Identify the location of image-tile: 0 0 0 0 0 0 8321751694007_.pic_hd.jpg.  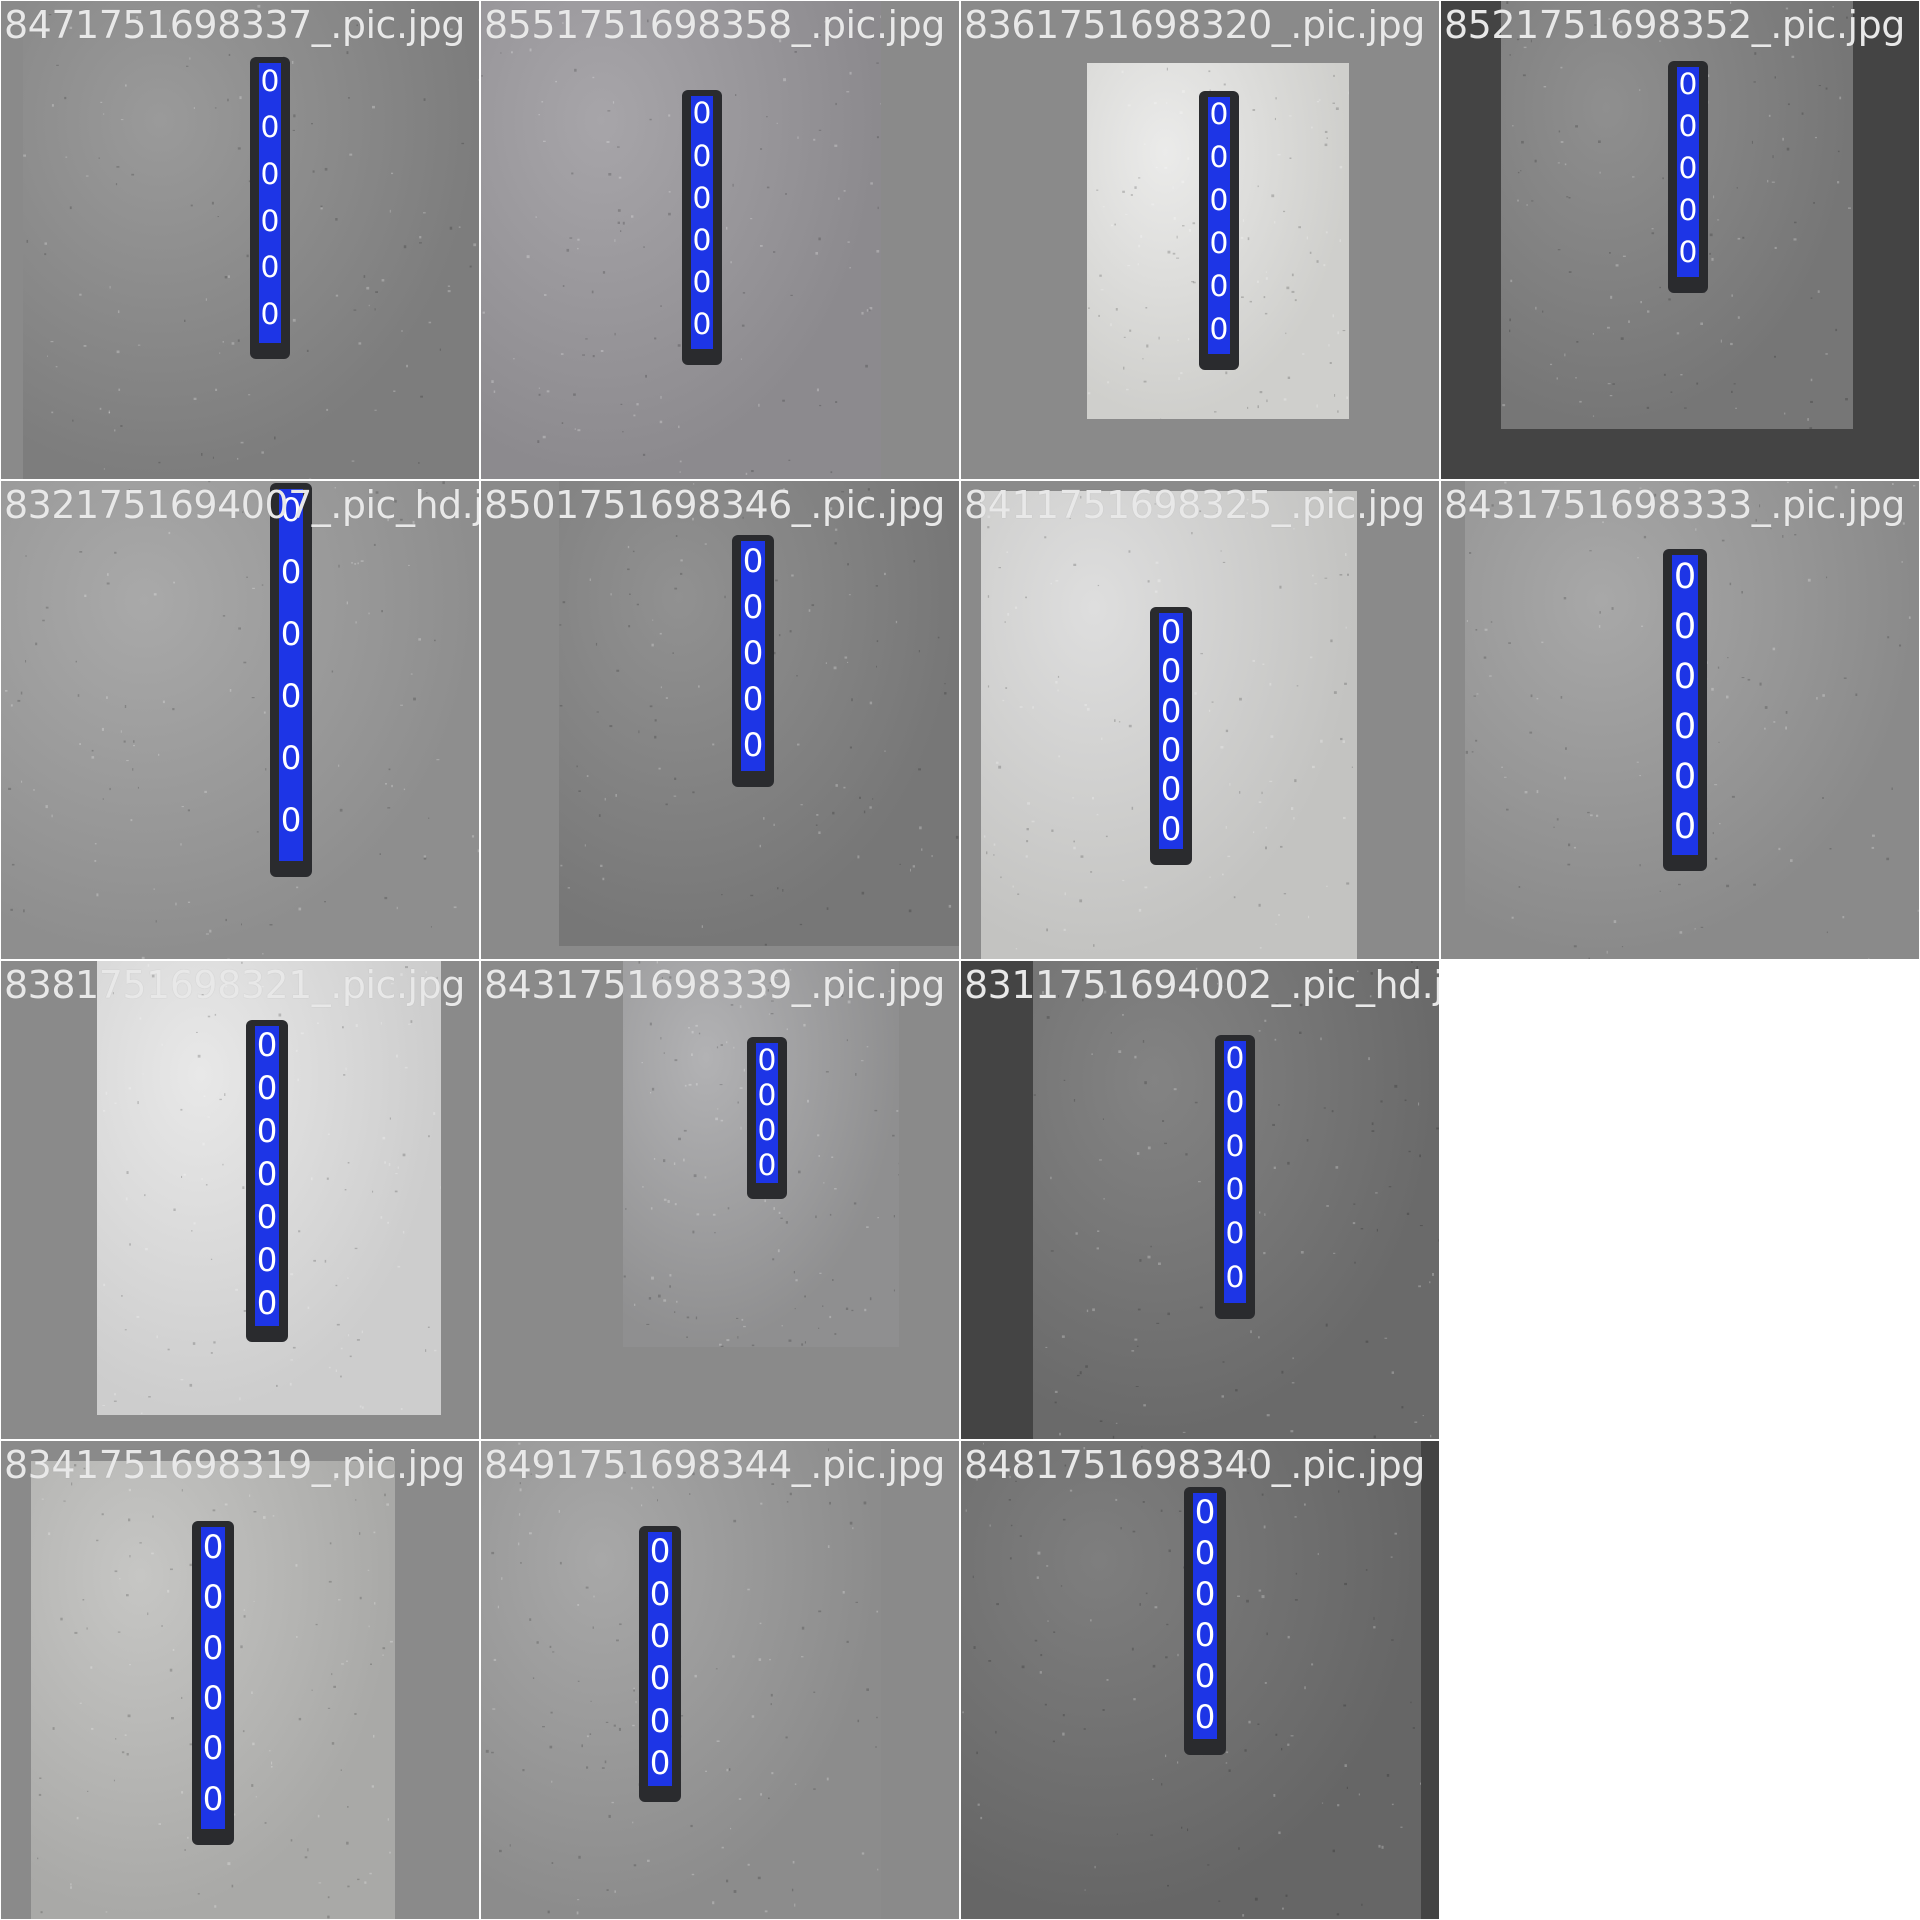
(240, 720).